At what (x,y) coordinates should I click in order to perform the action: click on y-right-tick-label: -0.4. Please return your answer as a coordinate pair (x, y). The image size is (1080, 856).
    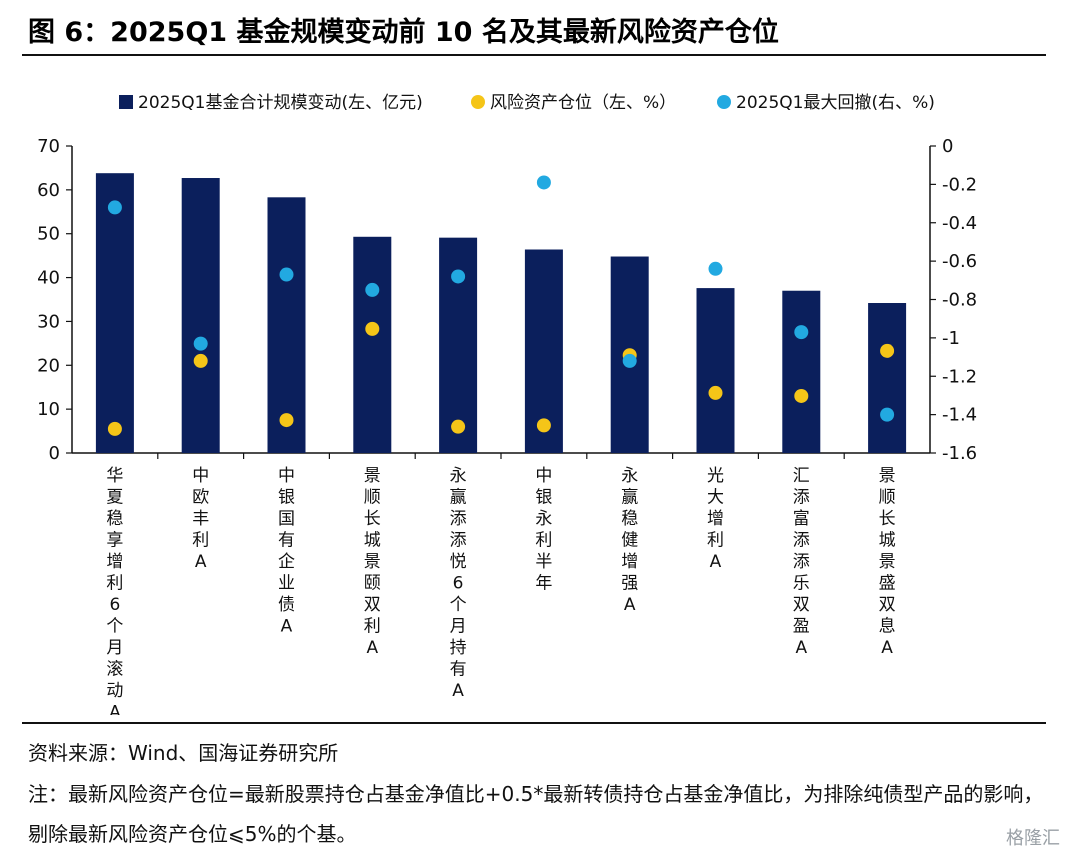
    Looking at the image, I should click on (959, 223).